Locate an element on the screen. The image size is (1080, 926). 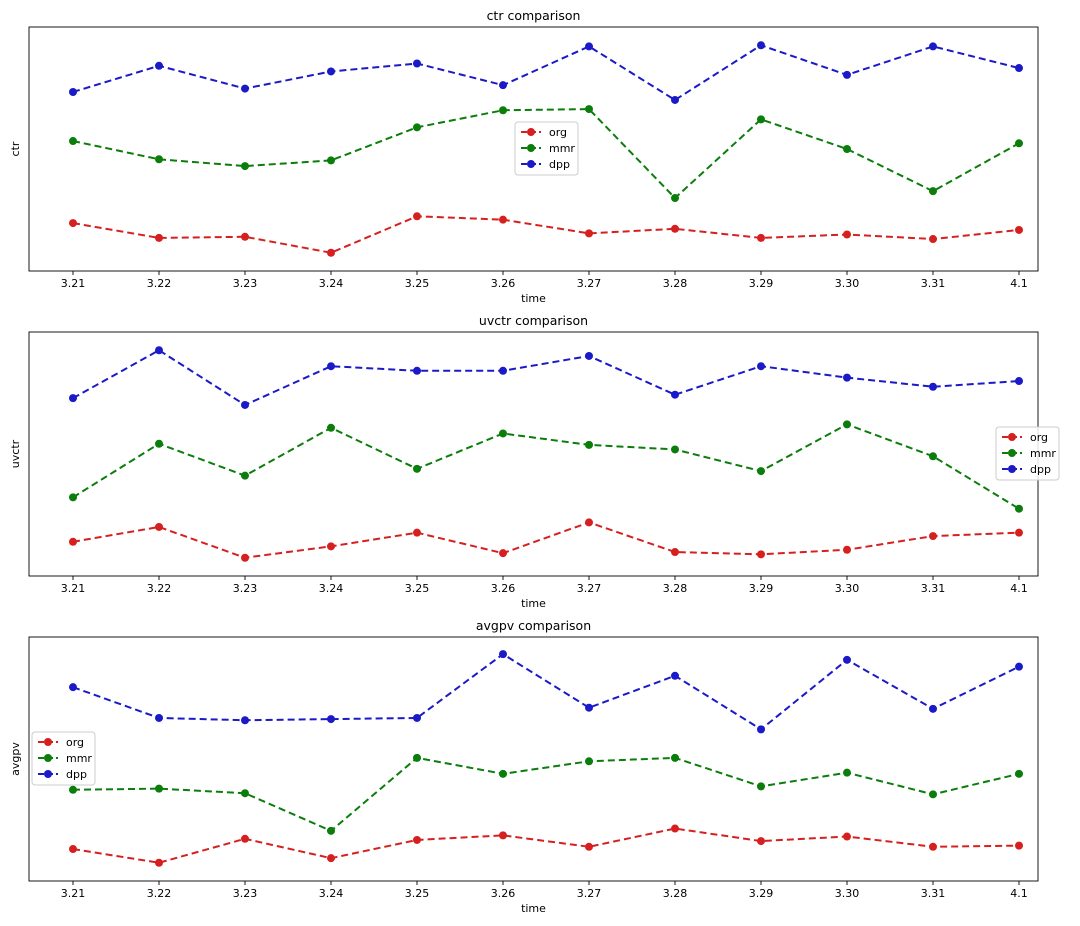
x-tick-label: 3.31 is located at coordinates (933, 893).